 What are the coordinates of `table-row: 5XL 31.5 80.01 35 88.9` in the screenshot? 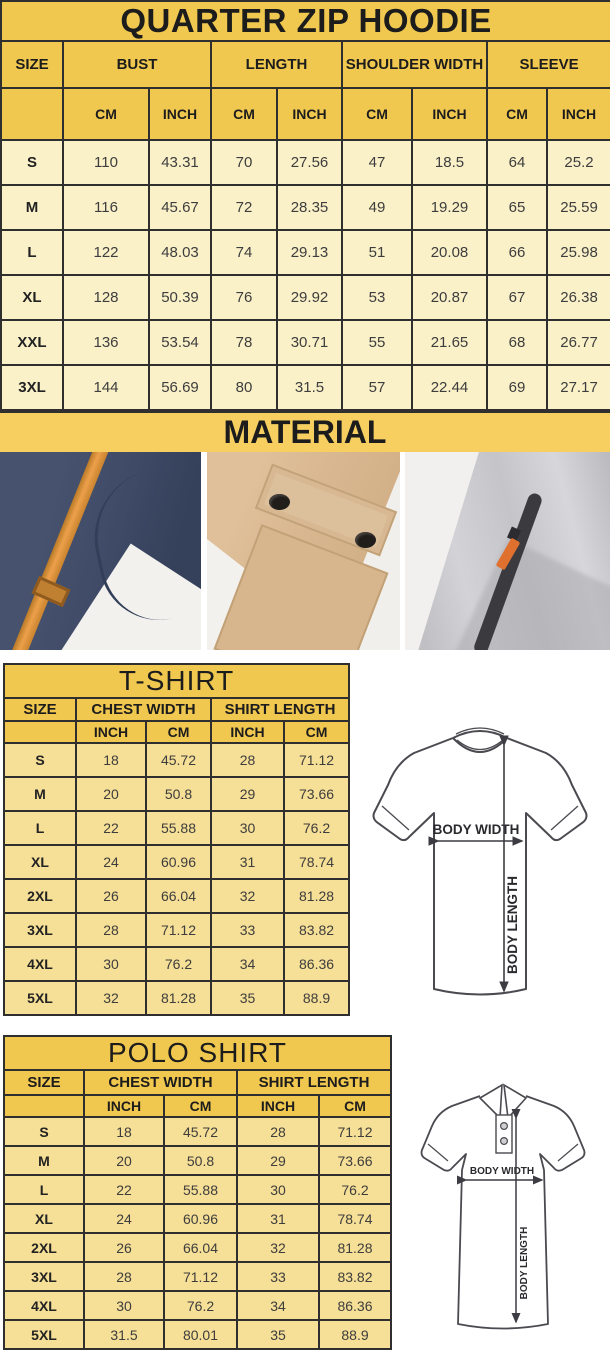 It's located at (197, 1334).